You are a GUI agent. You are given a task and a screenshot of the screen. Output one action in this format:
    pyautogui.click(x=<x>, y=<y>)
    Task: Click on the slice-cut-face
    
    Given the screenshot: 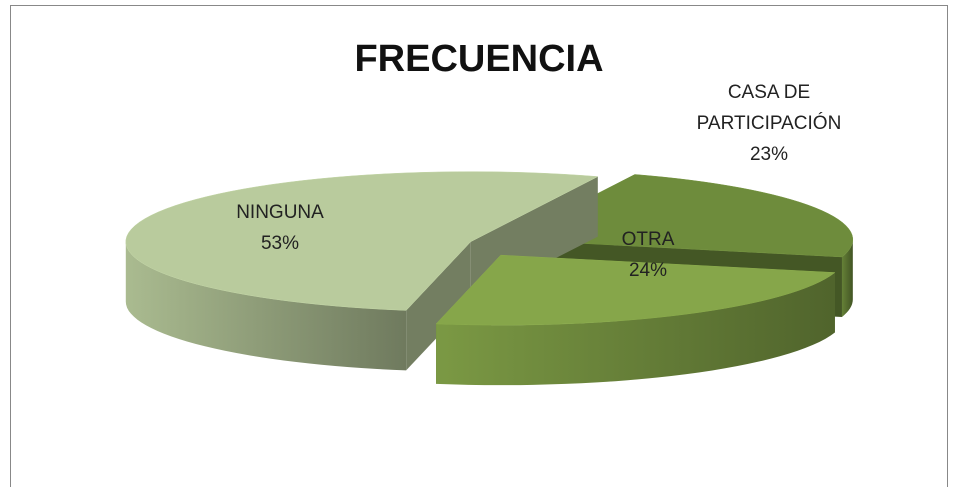 What is the action you would take?
    pyautogui.click(x=438, y=306)
    